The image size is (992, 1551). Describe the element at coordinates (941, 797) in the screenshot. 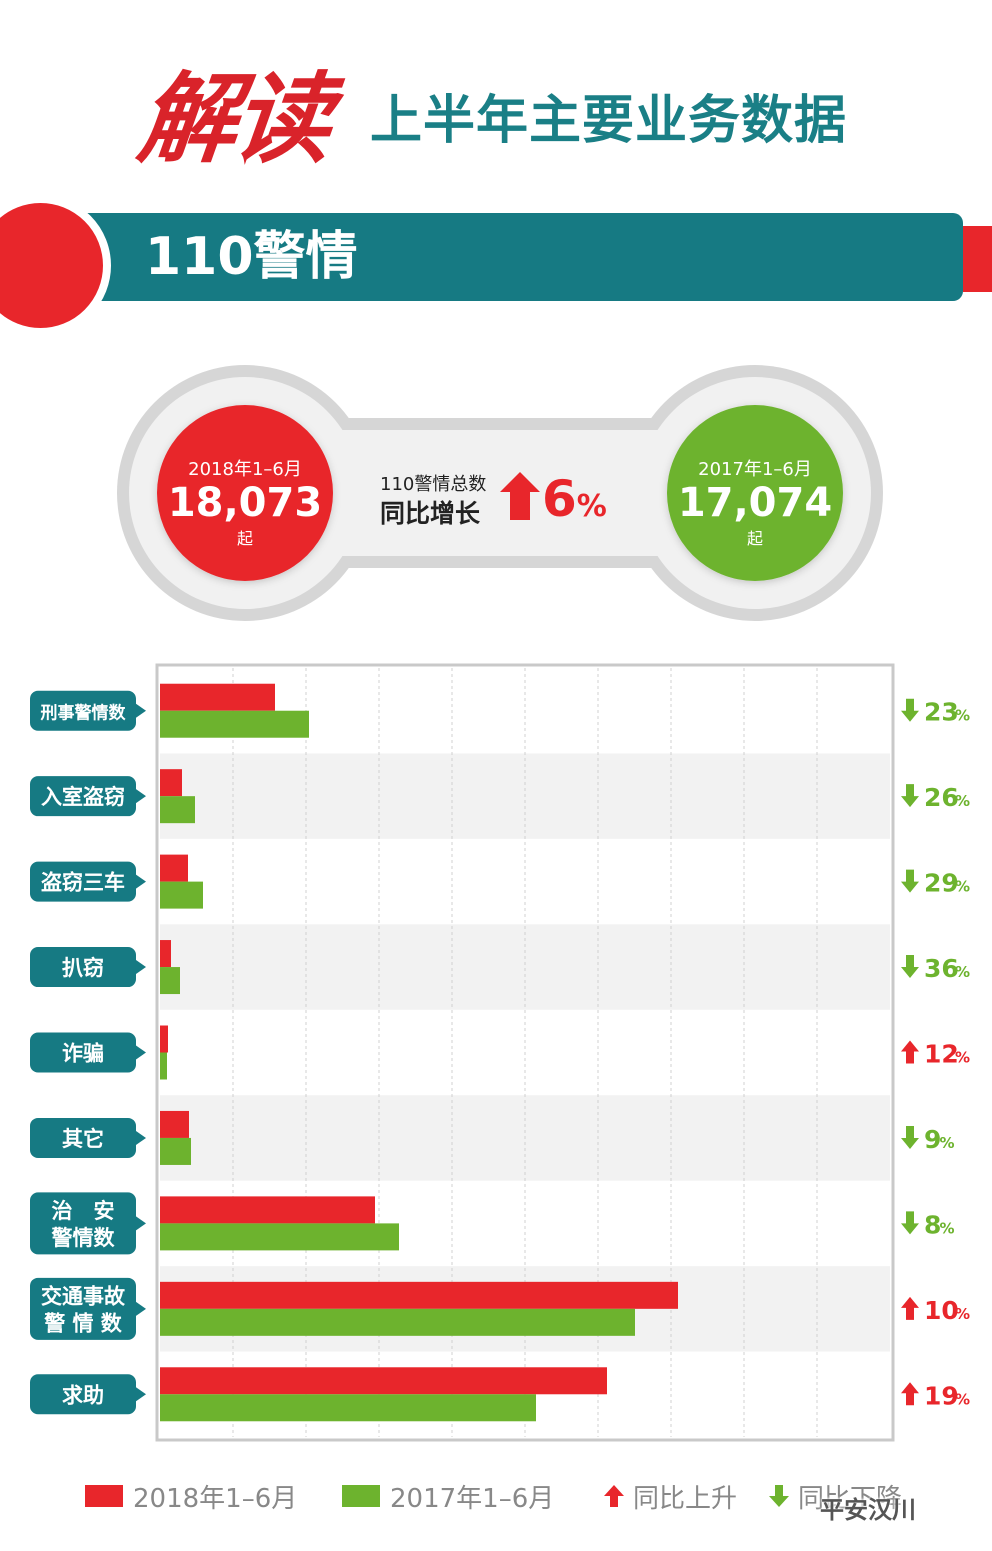

I see `change-value: 26` at that location.